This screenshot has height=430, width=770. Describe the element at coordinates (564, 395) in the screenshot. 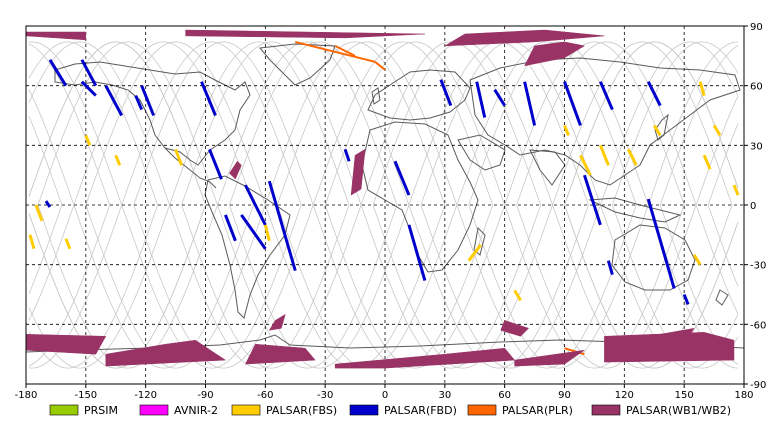

I see `x-tick-label: 90` at that location.